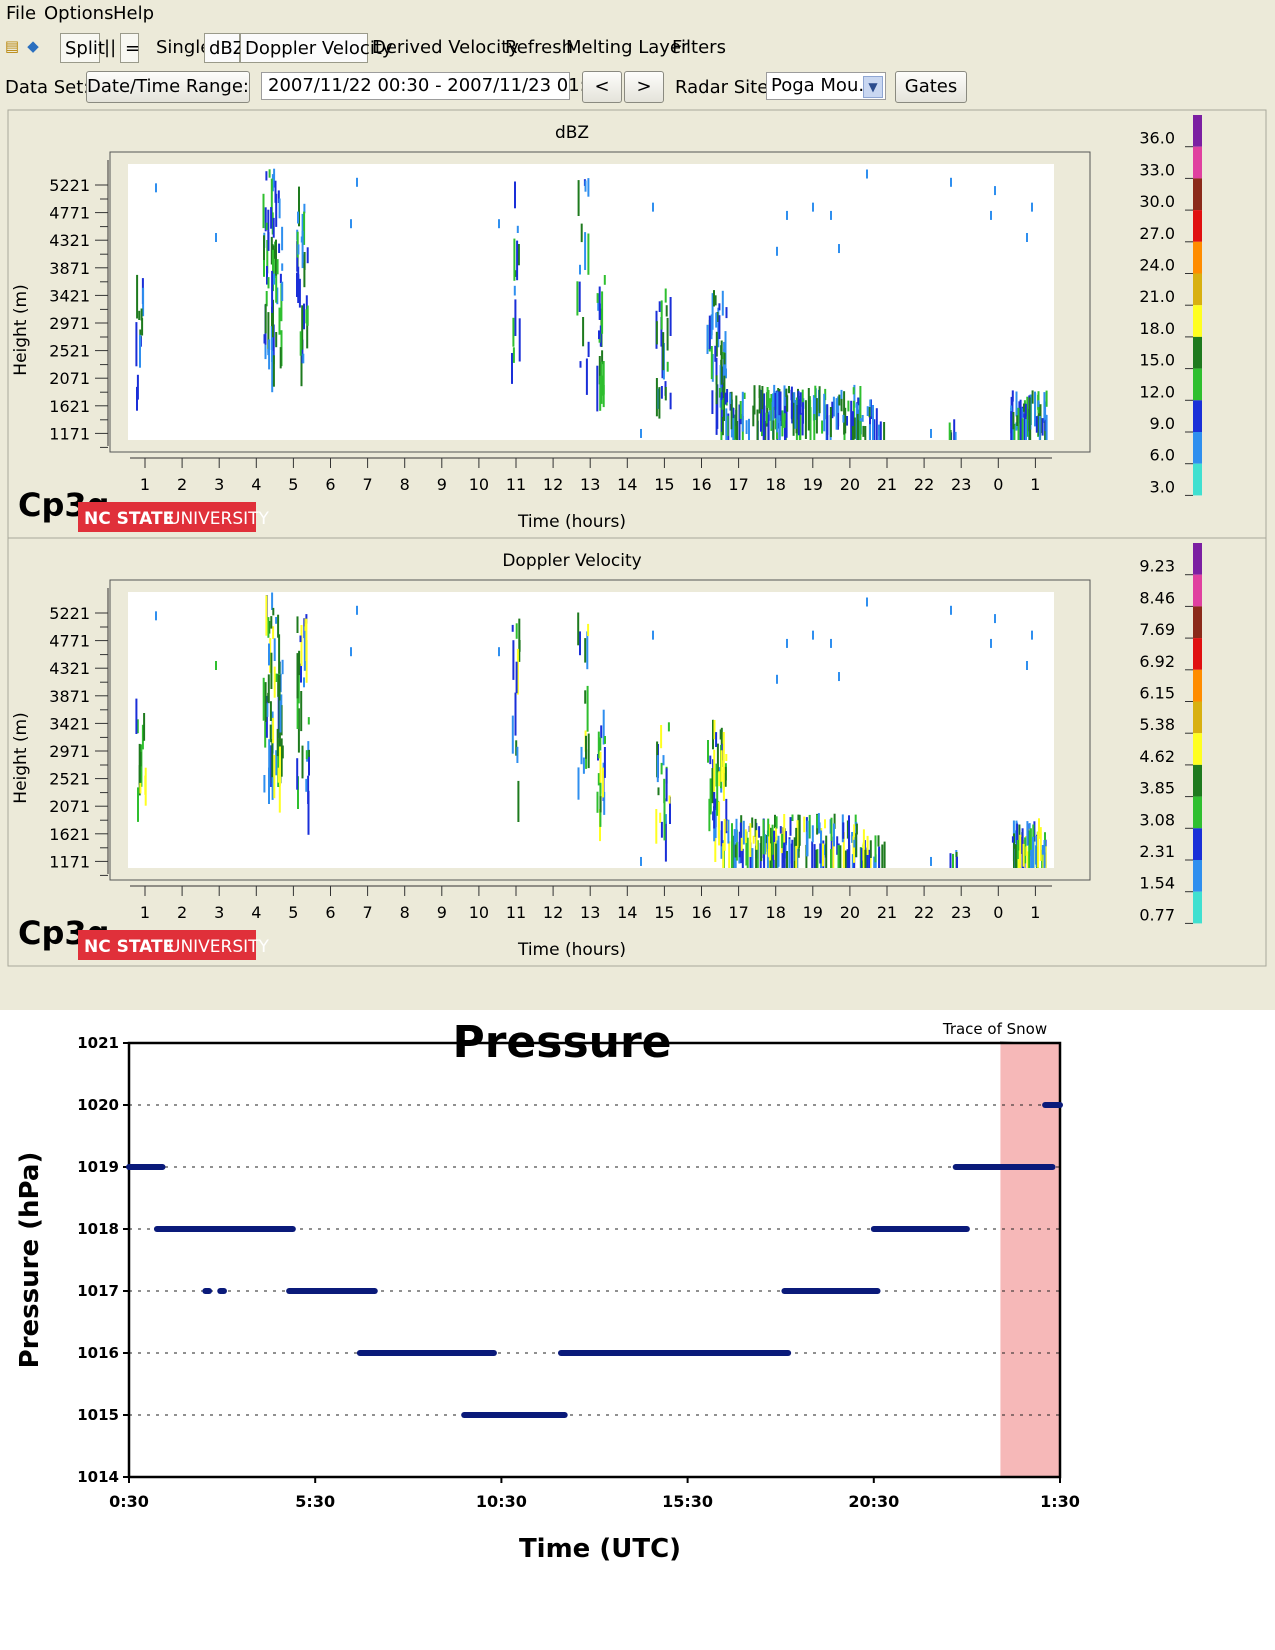 This screenshot has height=1650, width=1275. I want to click on x-tick-label: 18, so click(776, 912).